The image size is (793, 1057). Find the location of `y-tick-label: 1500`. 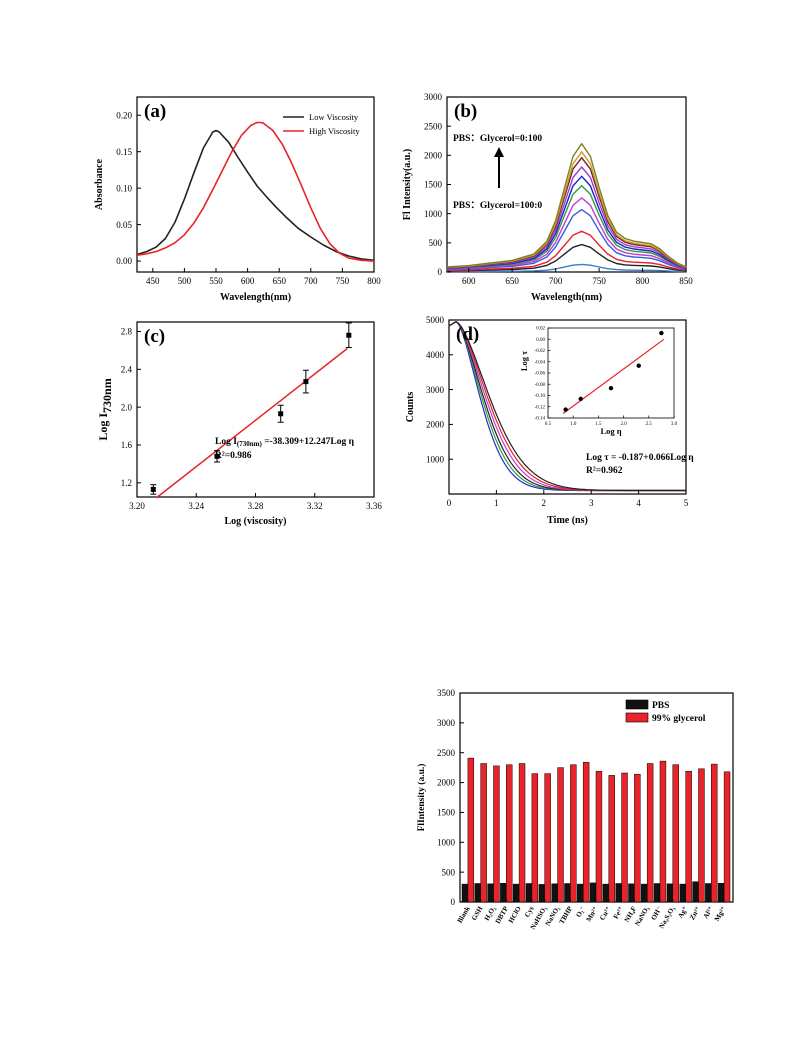

y-tick-label: 1500 is located at coordinates (433, 185).